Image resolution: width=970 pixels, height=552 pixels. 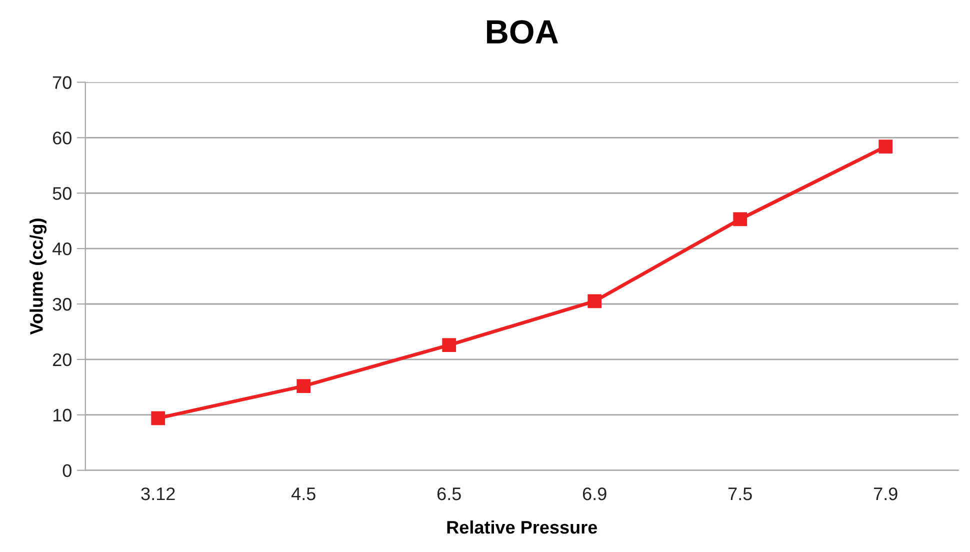 What do you see at coordinates (38, 276) in the screenshot?
I see `y-axis-title: Volume (cc/g)` at bounding box center [38, 276].